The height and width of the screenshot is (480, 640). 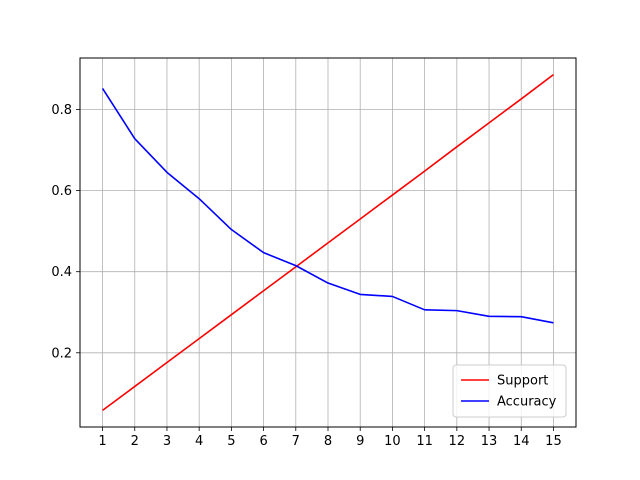 I want to click on legend-box, so click(x=509, y=391).